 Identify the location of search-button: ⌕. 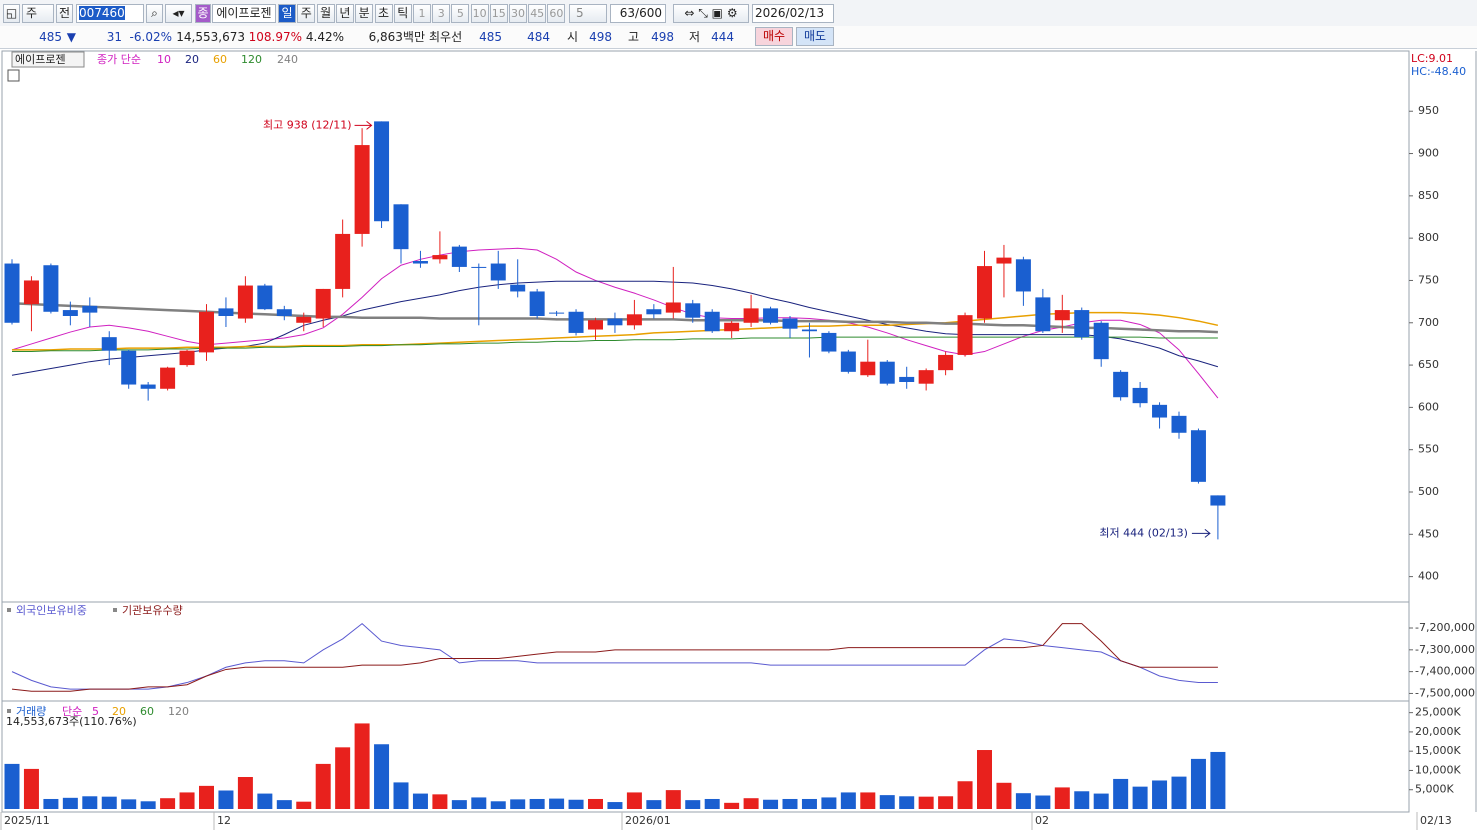
(154, 13).